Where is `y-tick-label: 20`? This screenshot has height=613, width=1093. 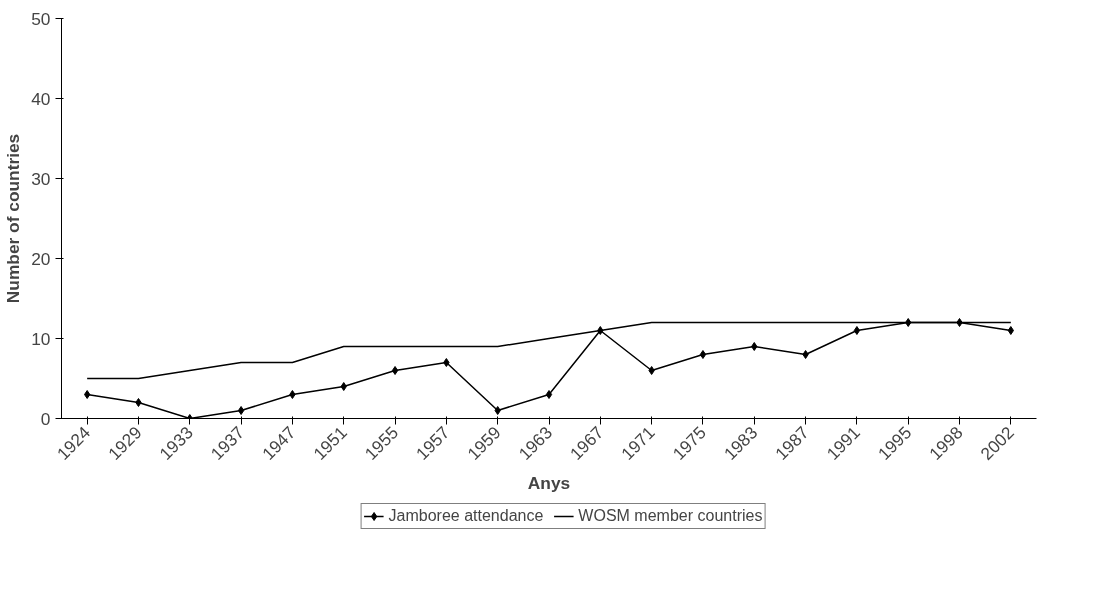 y-tick-label: 20 is located at coordinates (41, 258).